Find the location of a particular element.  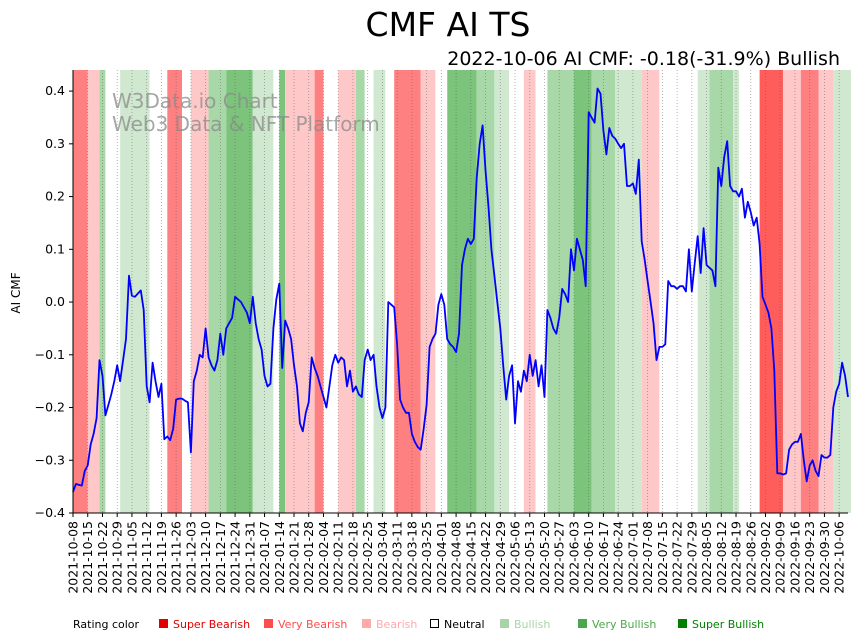

y-tick-label: 0.3 is located at coordinates (55, 143).